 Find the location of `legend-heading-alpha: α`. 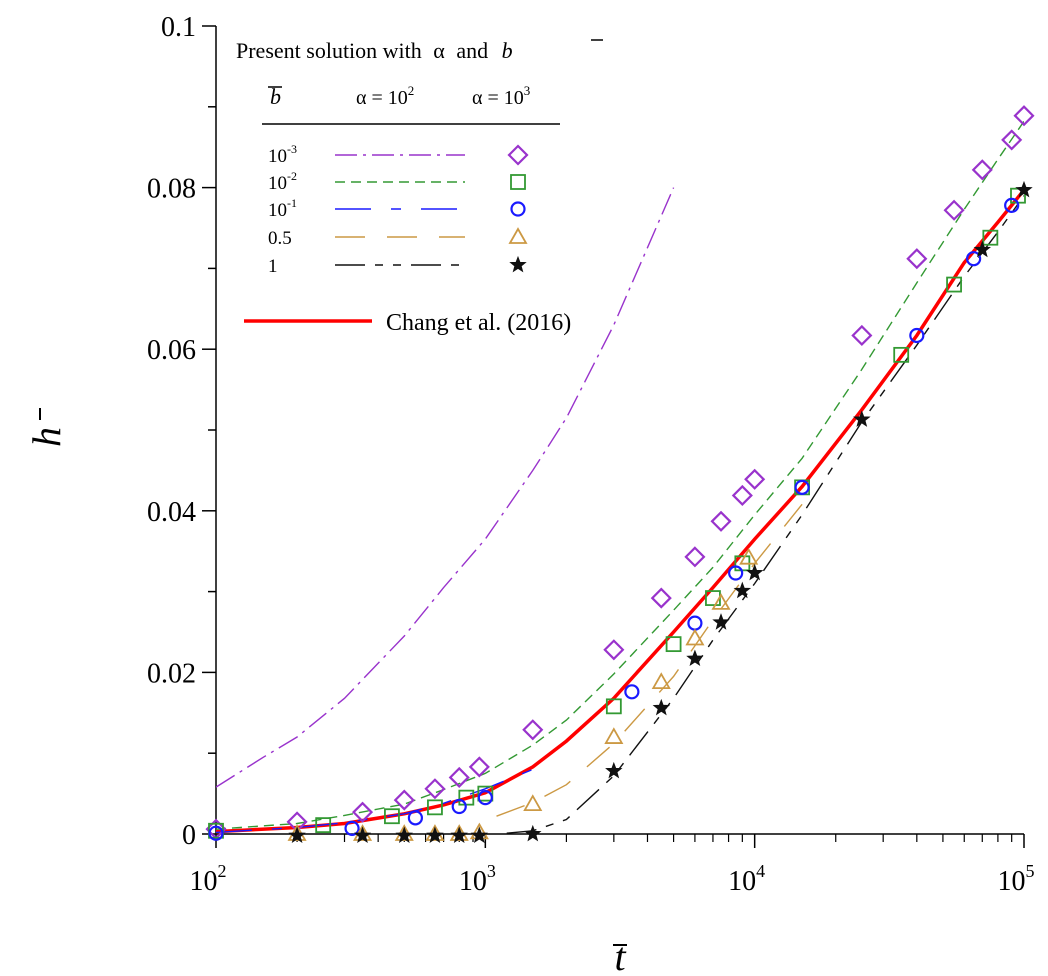

legend-heading-alpha: α is located at coordinates (439, 50).